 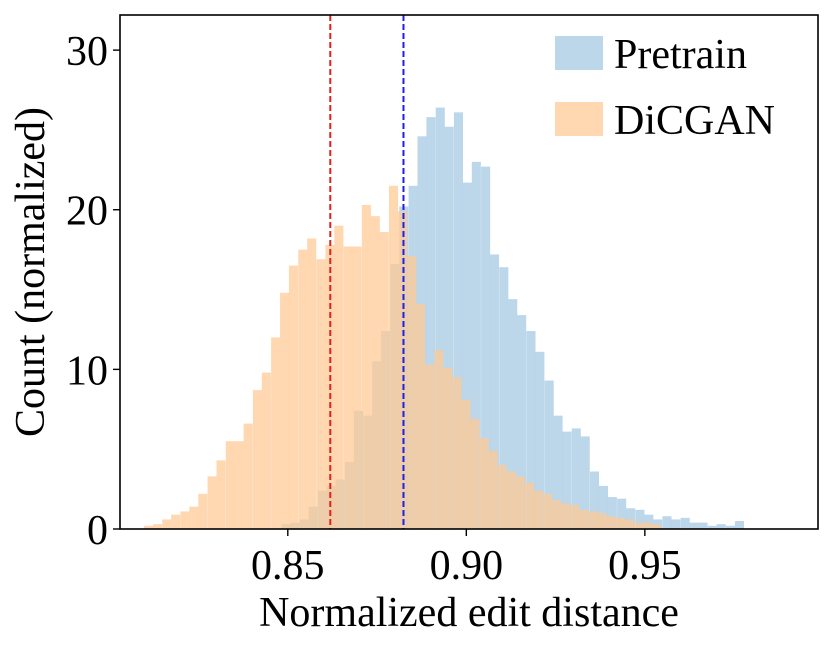 What do you see at coordinates (579, 119) in the screenshot?
I see `legend-swatch-dicgan` at bounding box center [579, 119].